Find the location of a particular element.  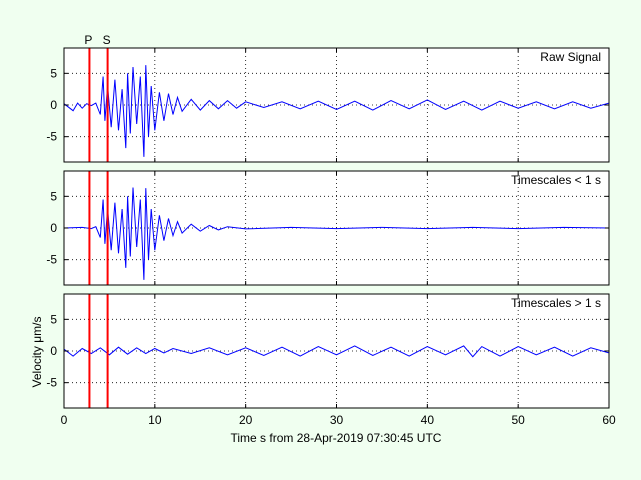

panel-label: Raw Signal is located at coordinates (570, 57).